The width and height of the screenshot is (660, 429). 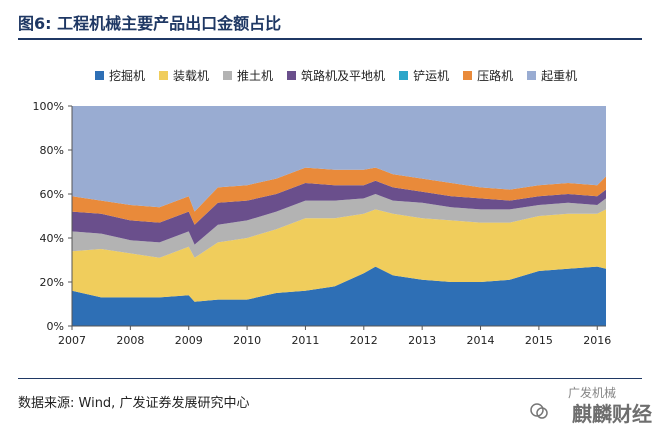 What do you see at coordinates (72, 340) in the screenshot?
I see `x-tick-label: 2007` at bounding box center [72, 340].